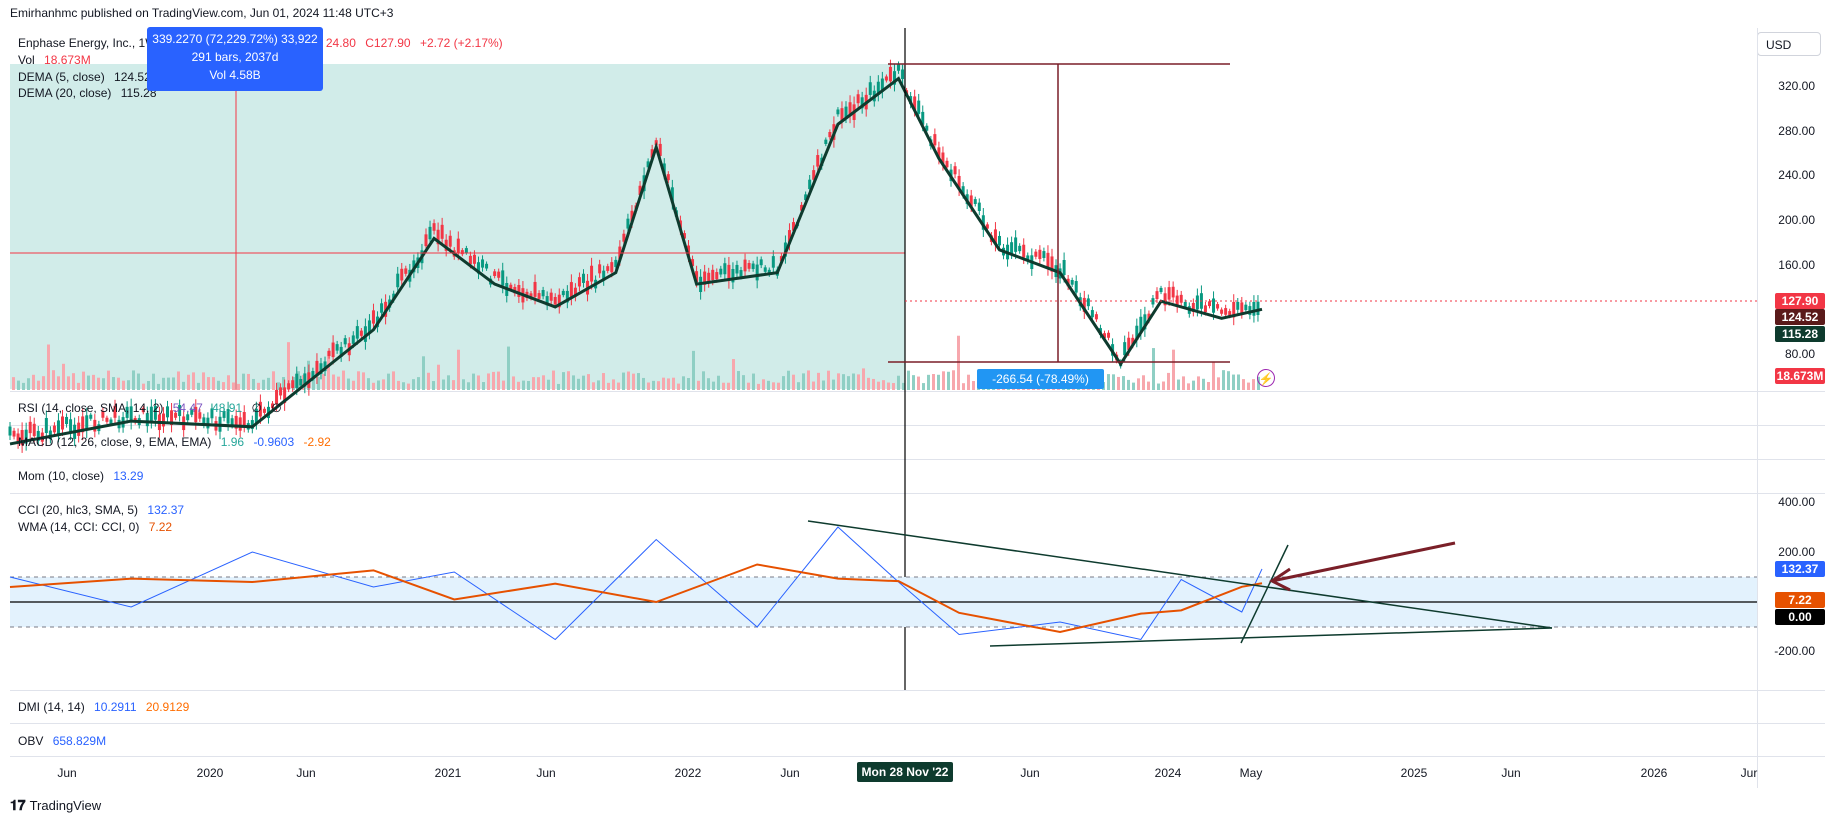 Image resolution: width=1835 pixels, height=821 pixels. Describe the element at coordinates (317, 442) in the screenshot. I see `macd-value: -2.92` at that location.